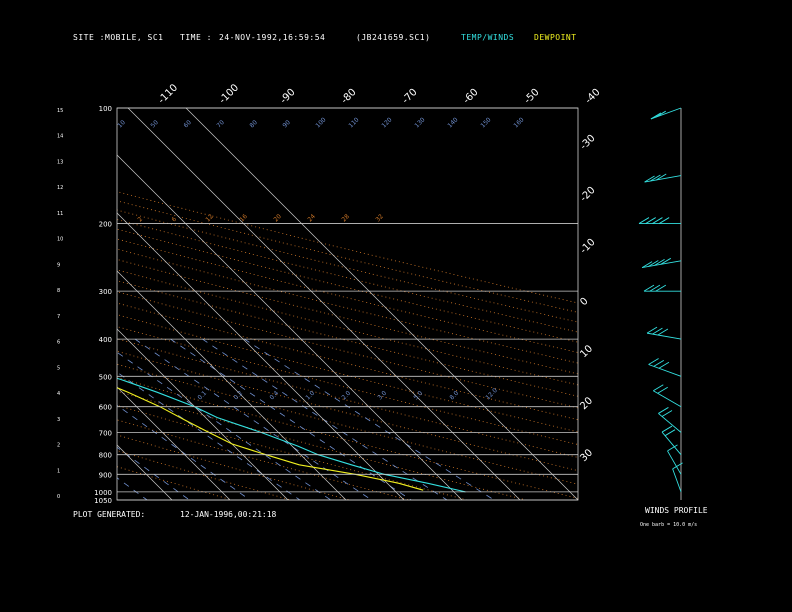 This screenshot has height=612, width=792. I want to click on theta-label: 28, so click(345, 218).